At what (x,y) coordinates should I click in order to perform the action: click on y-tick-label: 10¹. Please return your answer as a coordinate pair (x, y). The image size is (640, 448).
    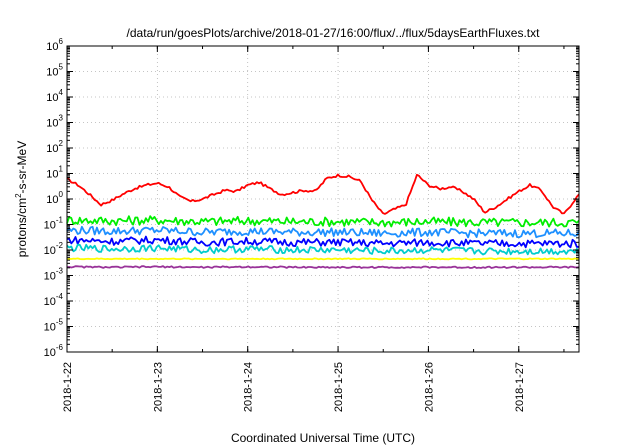
    Looking at the image, I should click on (54, 173).